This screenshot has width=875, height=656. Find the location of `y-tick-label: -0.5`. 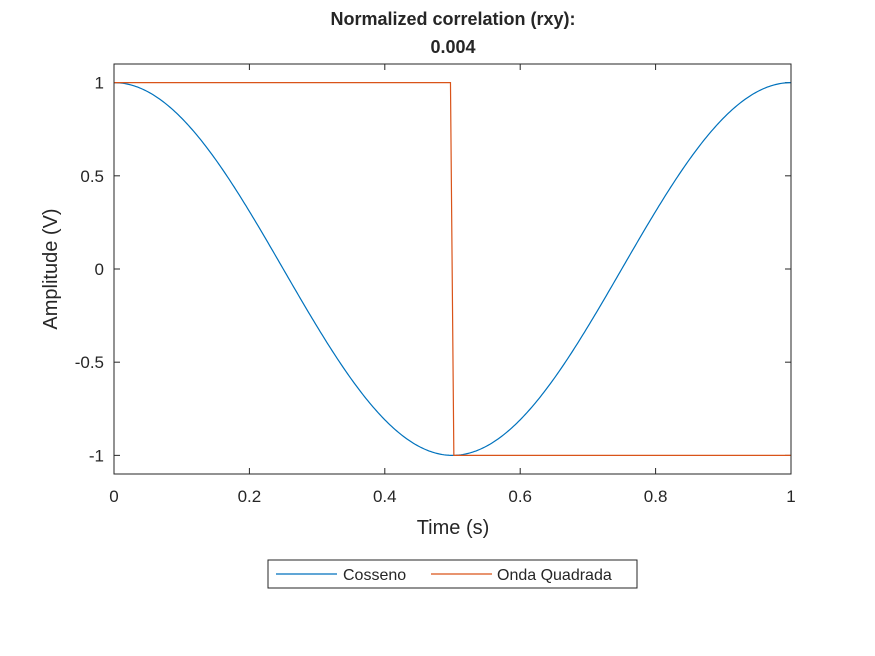

y-tick-label: -0.5 is located at coordinates (89, 362).